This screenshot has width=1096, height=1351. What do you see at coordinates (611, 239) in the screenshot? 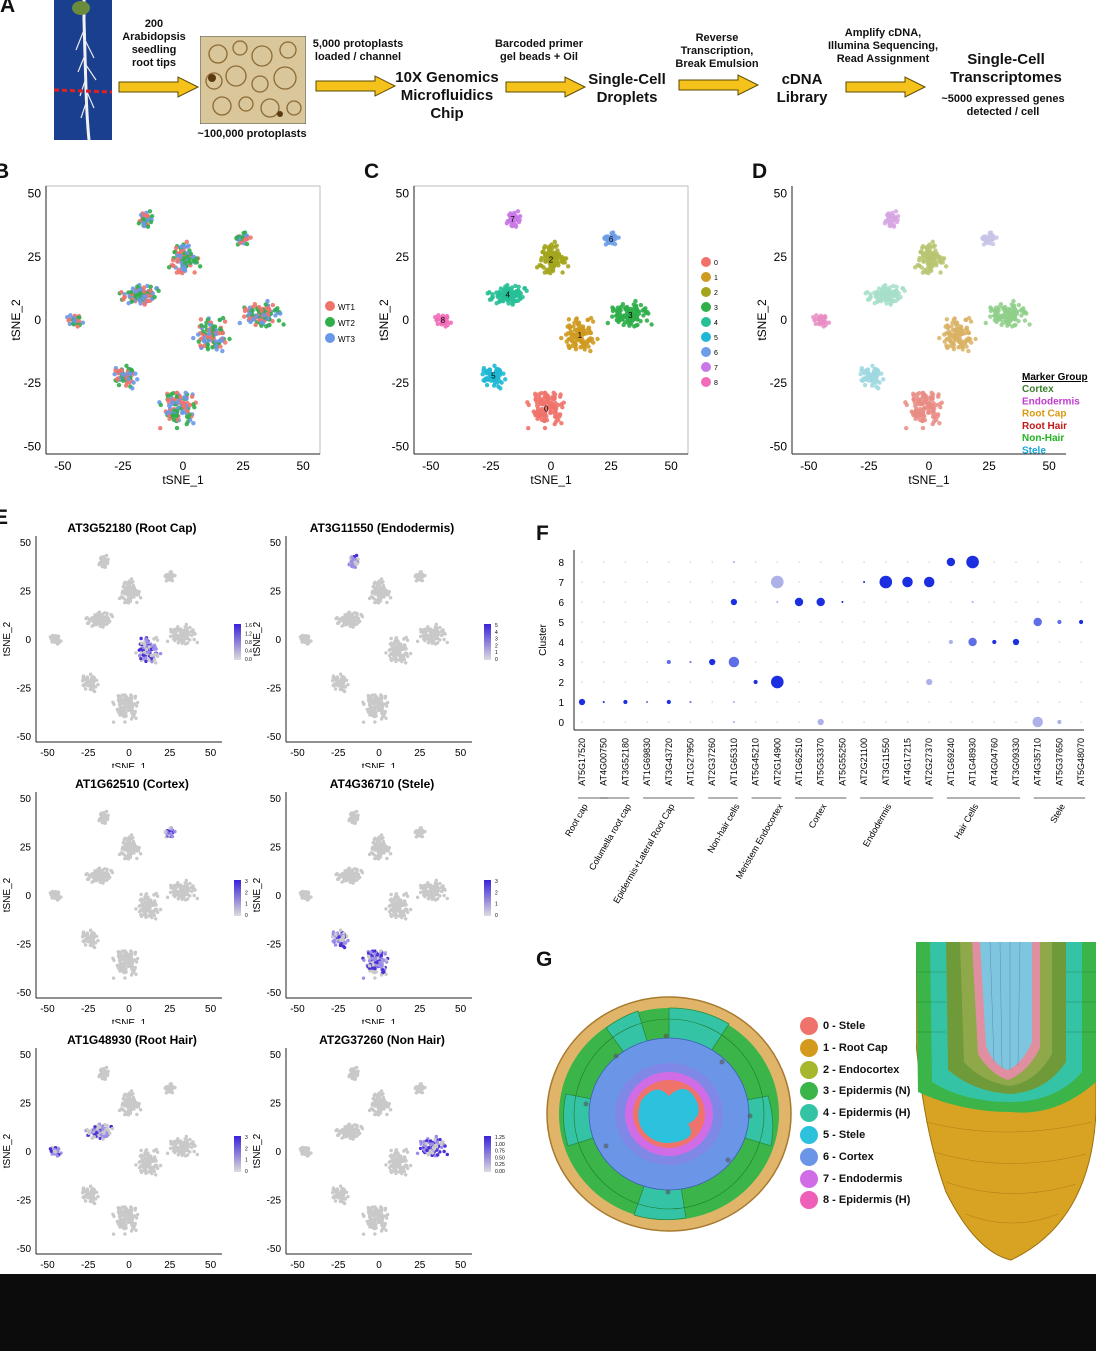
I see `cluster-label: 6` at bounding box center [611, 239].